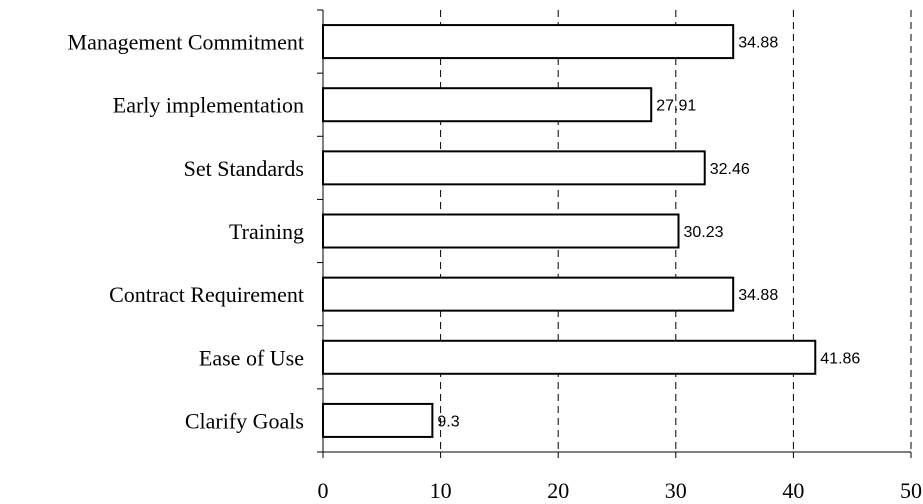 This screenshot has width=923, height=504. What do you see at coordinates (676, 106) in the screenshot?
I see `data-label: 27.91` at bounding box center [676, 106].